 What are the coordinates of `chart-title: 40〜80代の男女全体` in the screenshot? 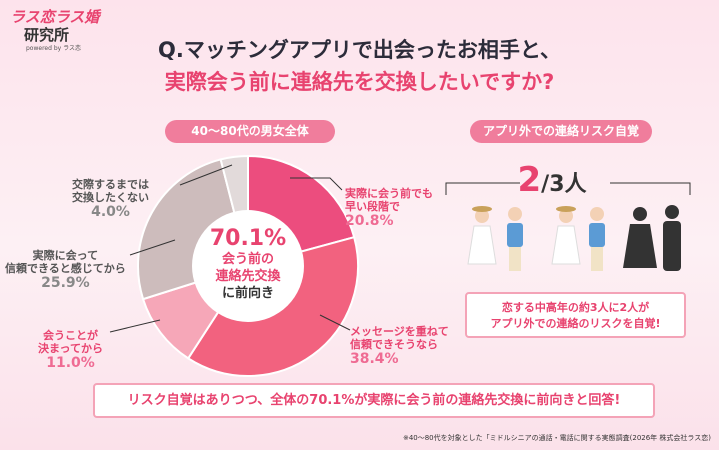 It's located at (250, 131).